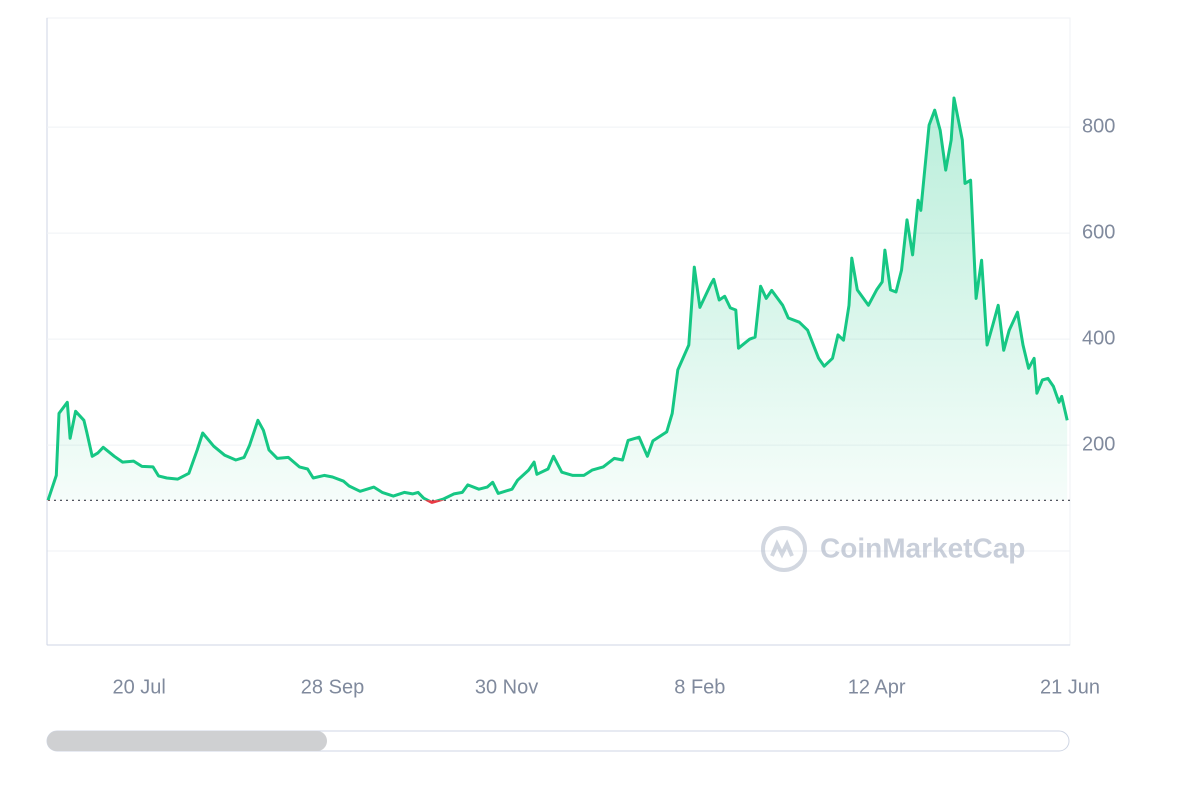  I want to click on y-tick-label: 200, so click(1098, 444).